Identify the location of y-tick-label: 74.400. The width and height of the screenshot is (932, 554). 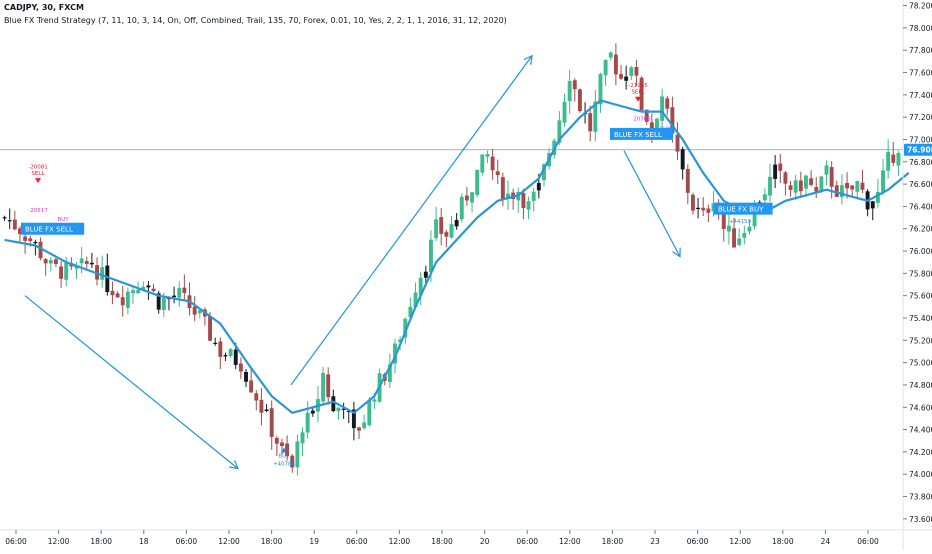
(920, 430).